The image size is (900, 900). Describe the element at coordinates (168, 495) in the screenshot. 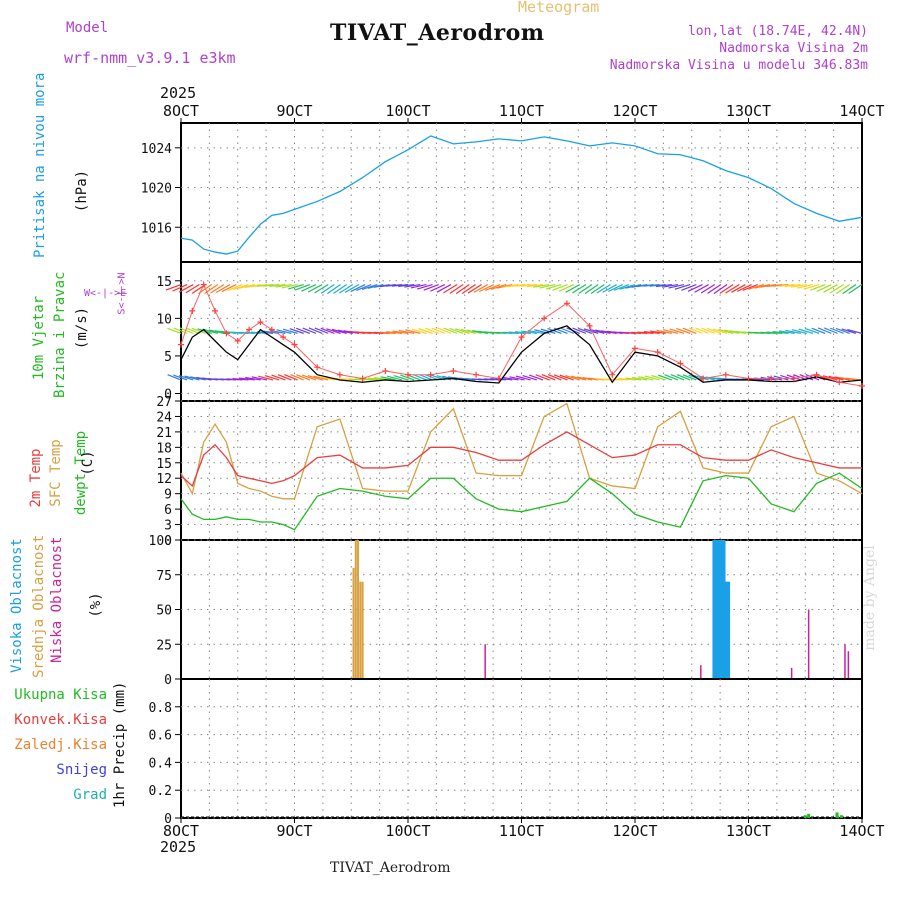

I see `y-tick-label: 9` at that location.